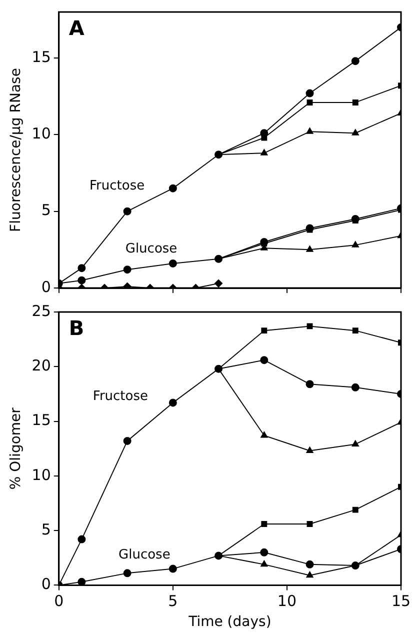  I want to click on x-tick-label: 10, so click(287, 601).